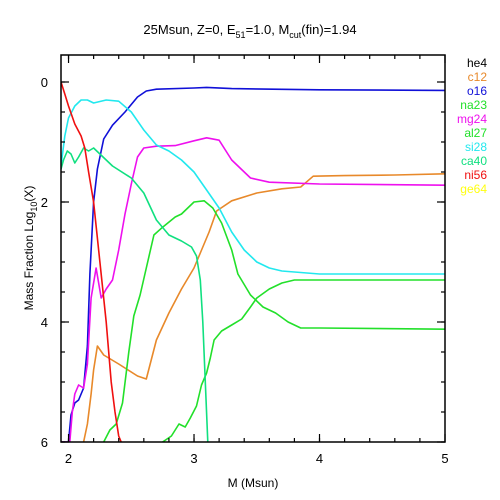 The image size is (500, 500). I want to click on y-tick-label: 0, so click(44, 82).